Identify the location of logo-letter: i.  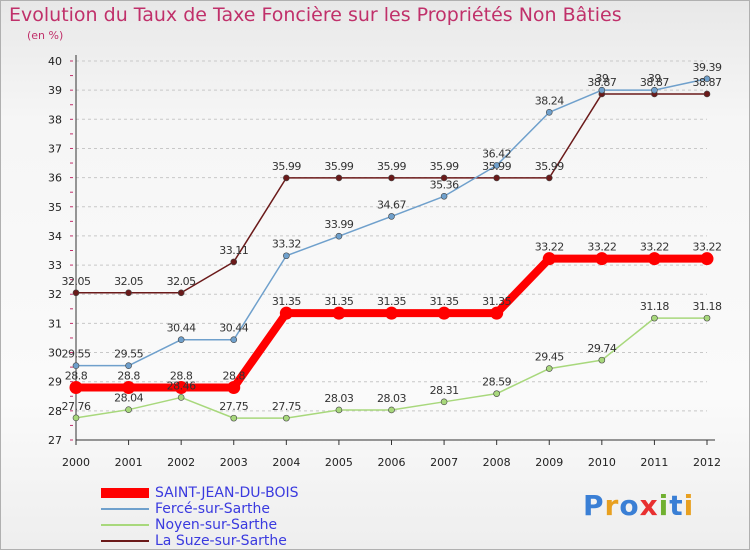
(689, 505).